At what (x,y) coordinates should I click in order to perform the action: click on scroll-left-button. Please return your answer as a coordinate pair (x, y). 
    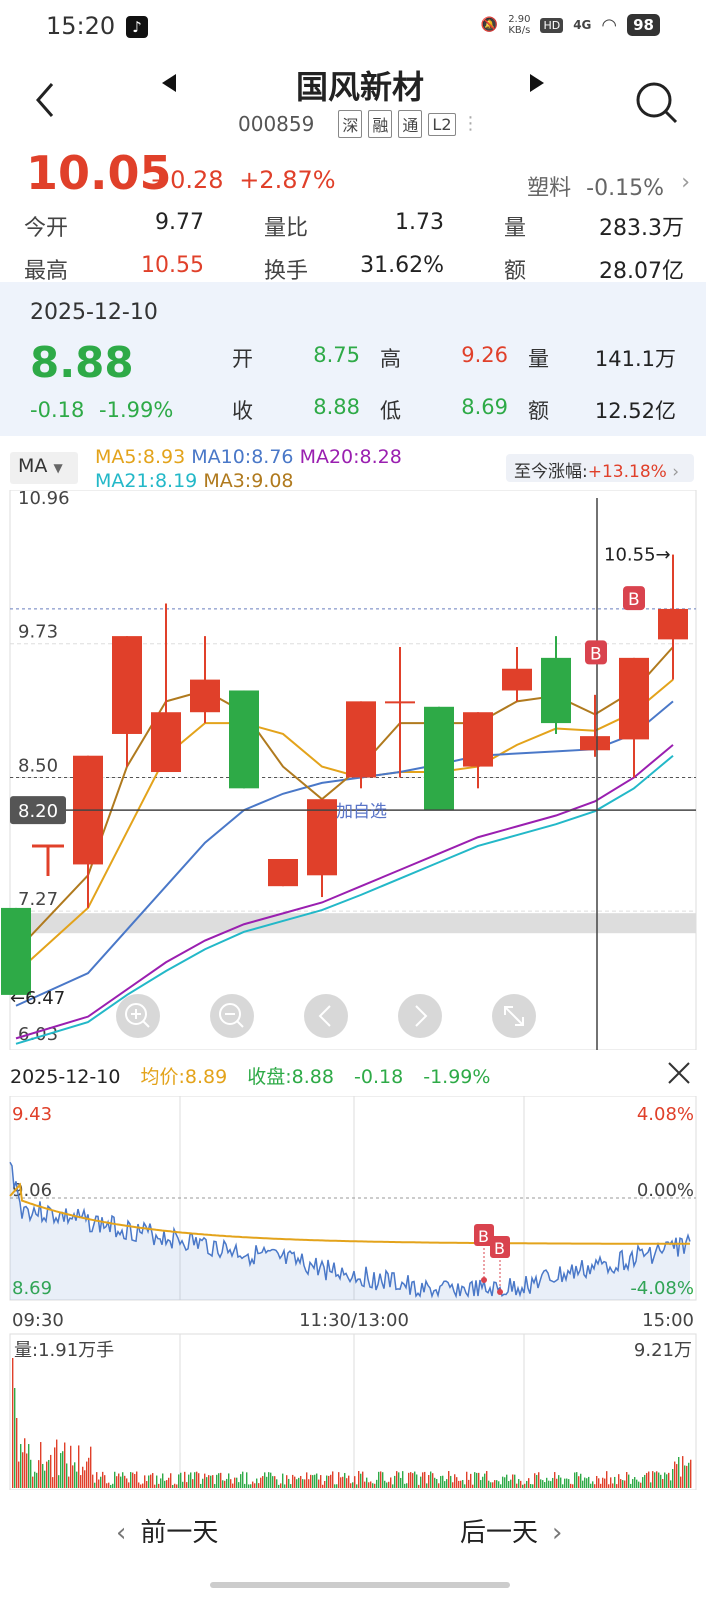
    Looking at the image, I should click on (326, 1016).